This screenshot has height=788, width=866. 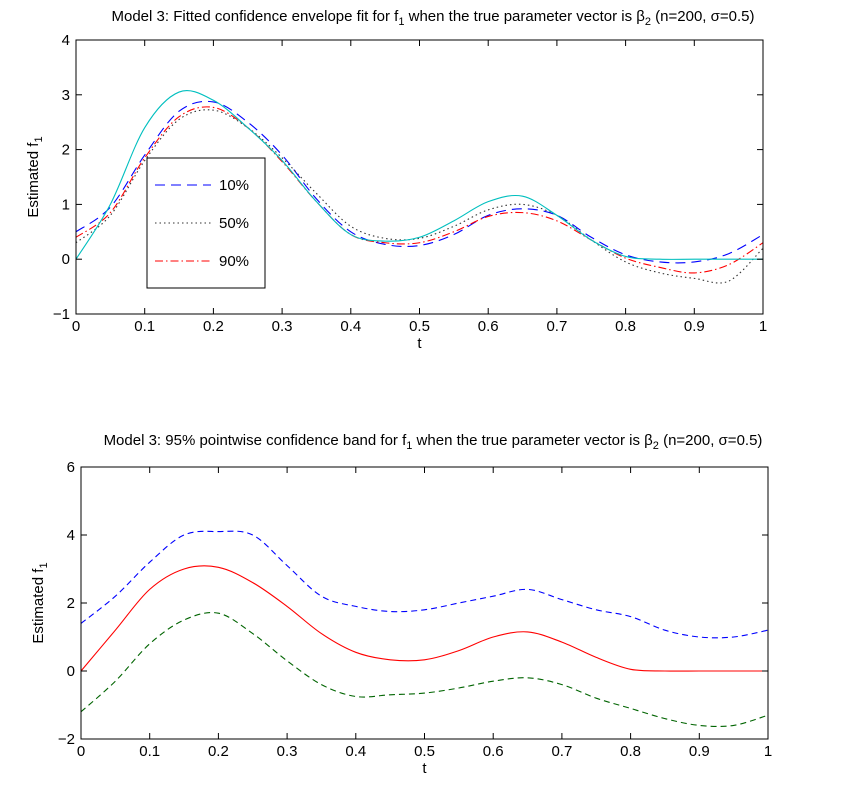 What do you see at coordinates (424, 768) in the screenshot?
I see `bottom-xlabel: t` at bounding box center [424, 768].